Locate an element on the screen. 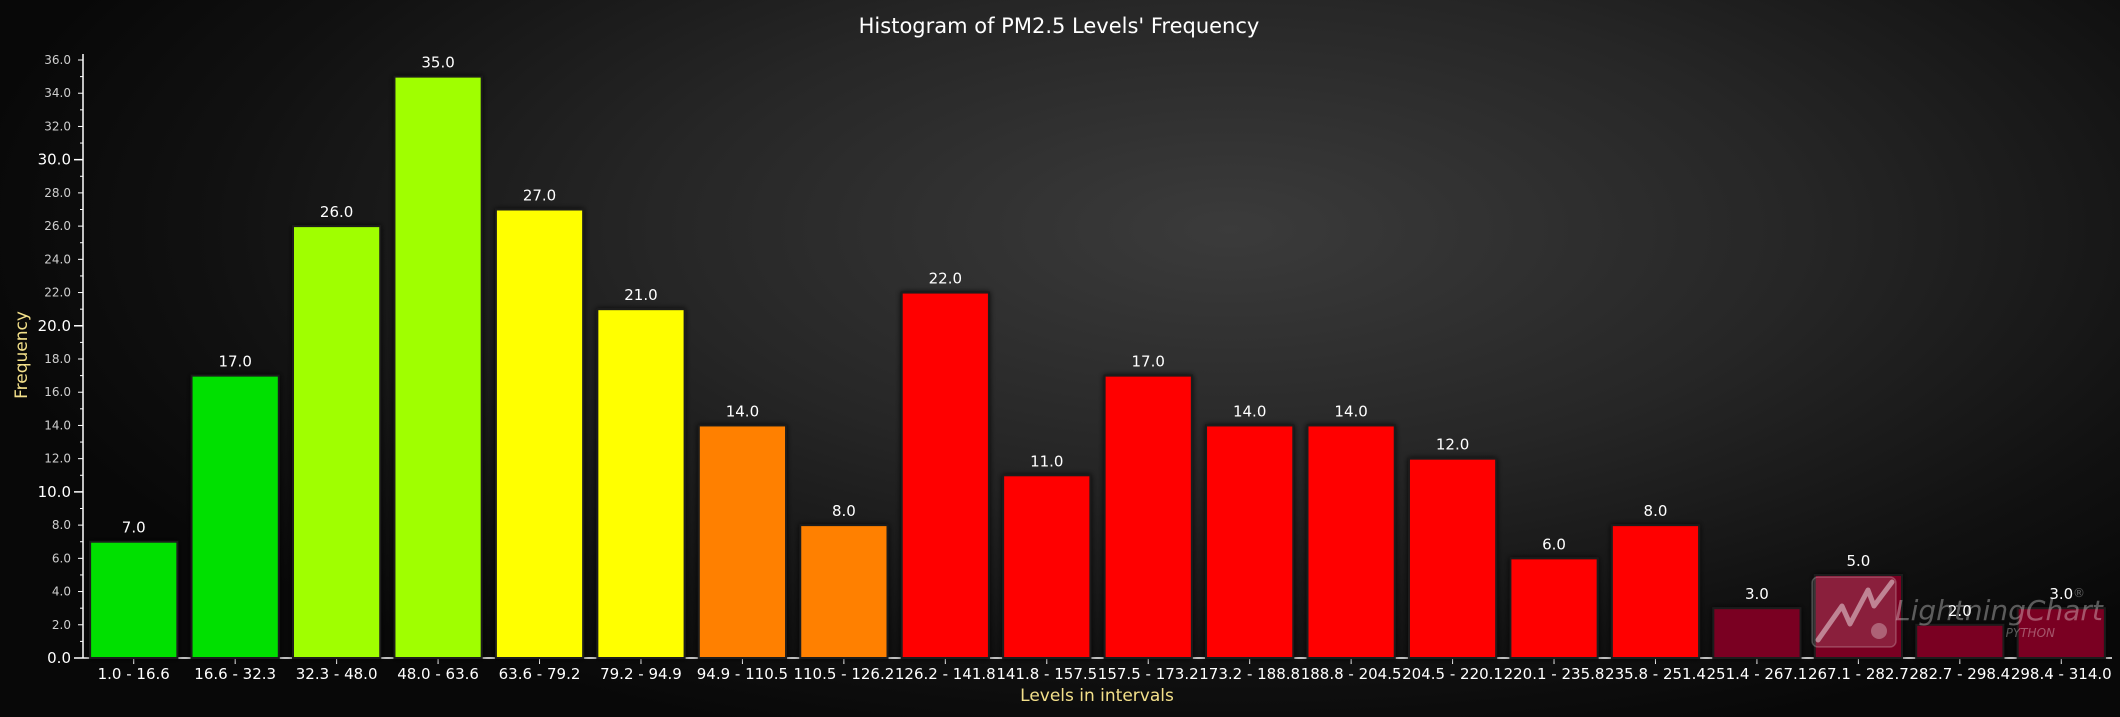  watermark-sub: PYTHON is located at coordinates (2030, 633).